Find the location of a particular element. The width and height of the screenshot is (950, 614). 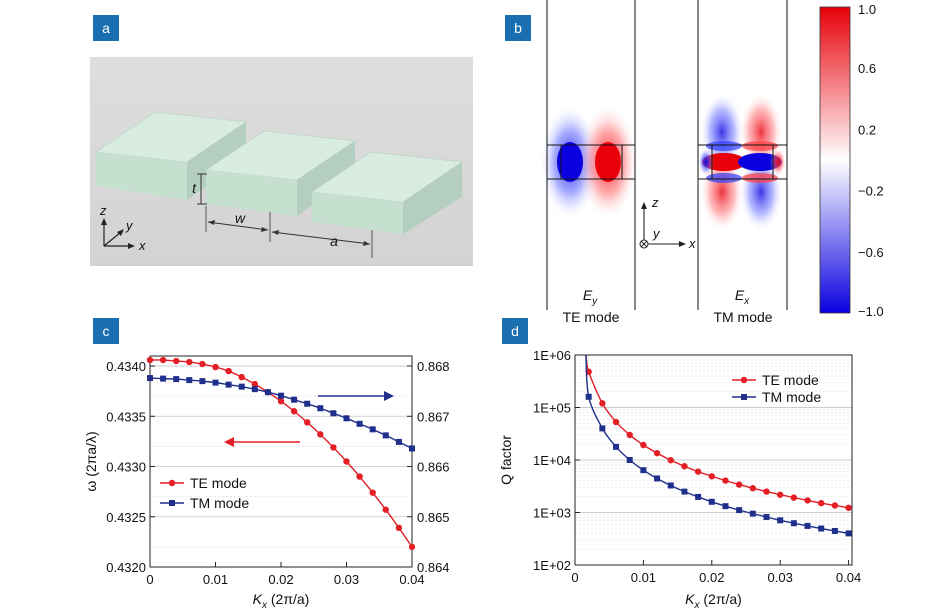

y-tick-label-right: 0.868 is located at coordinates (433, 366).